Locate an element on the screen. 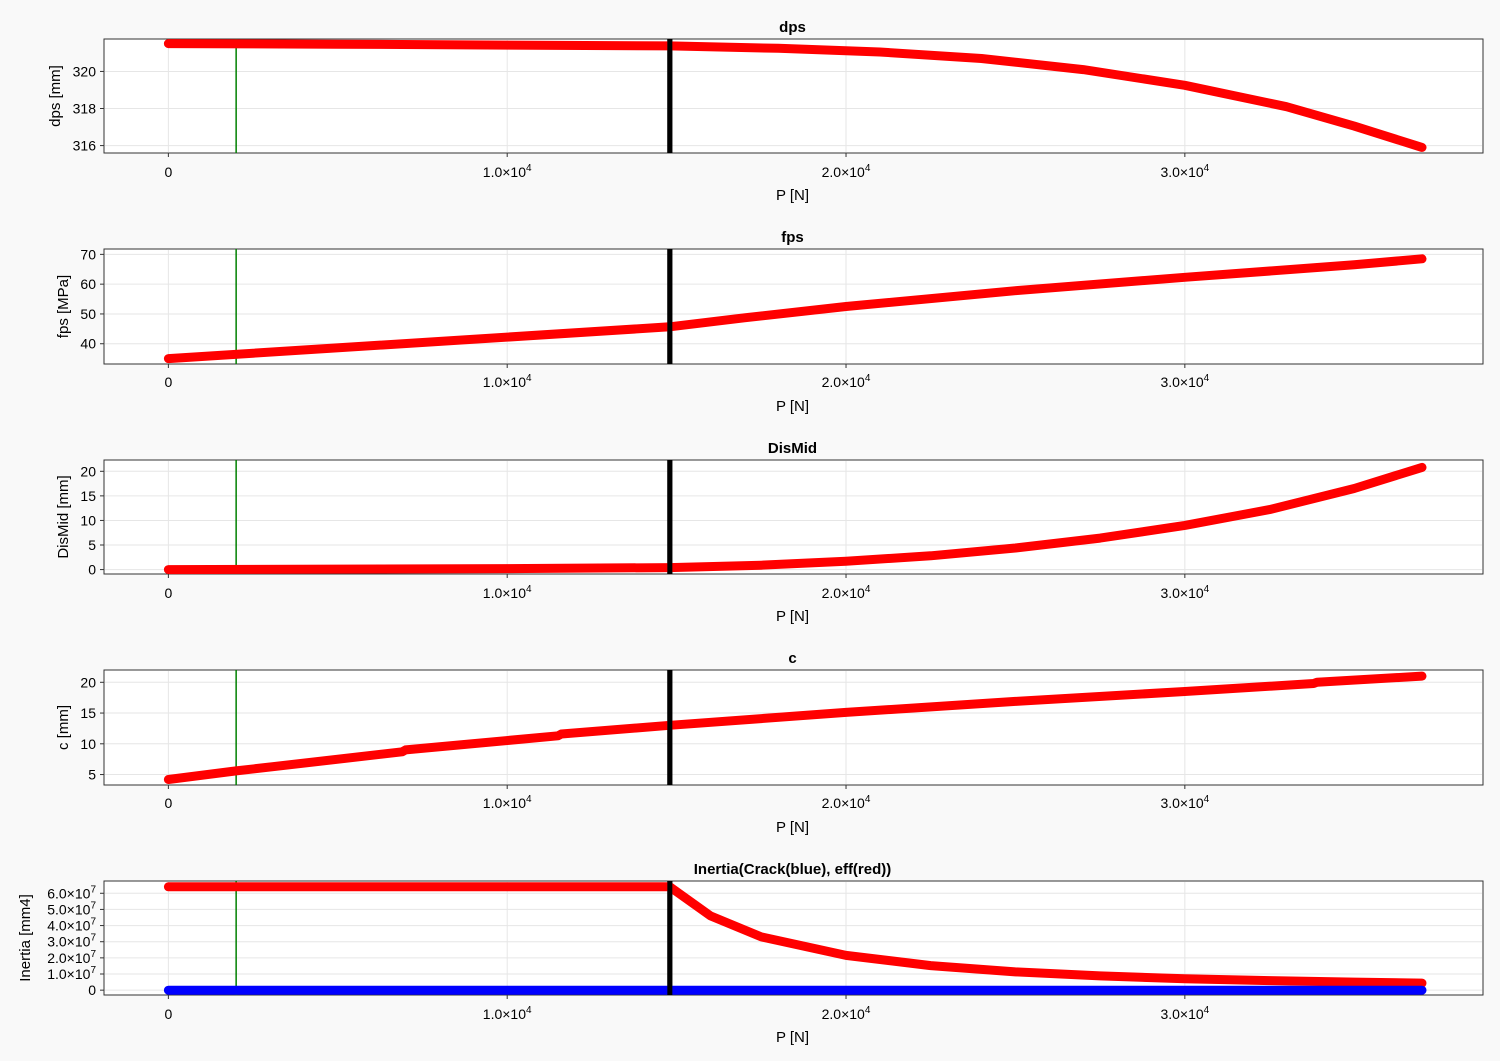 The image size is (1500, 1061). chart-title: fps is located at coordinates (792, 237).